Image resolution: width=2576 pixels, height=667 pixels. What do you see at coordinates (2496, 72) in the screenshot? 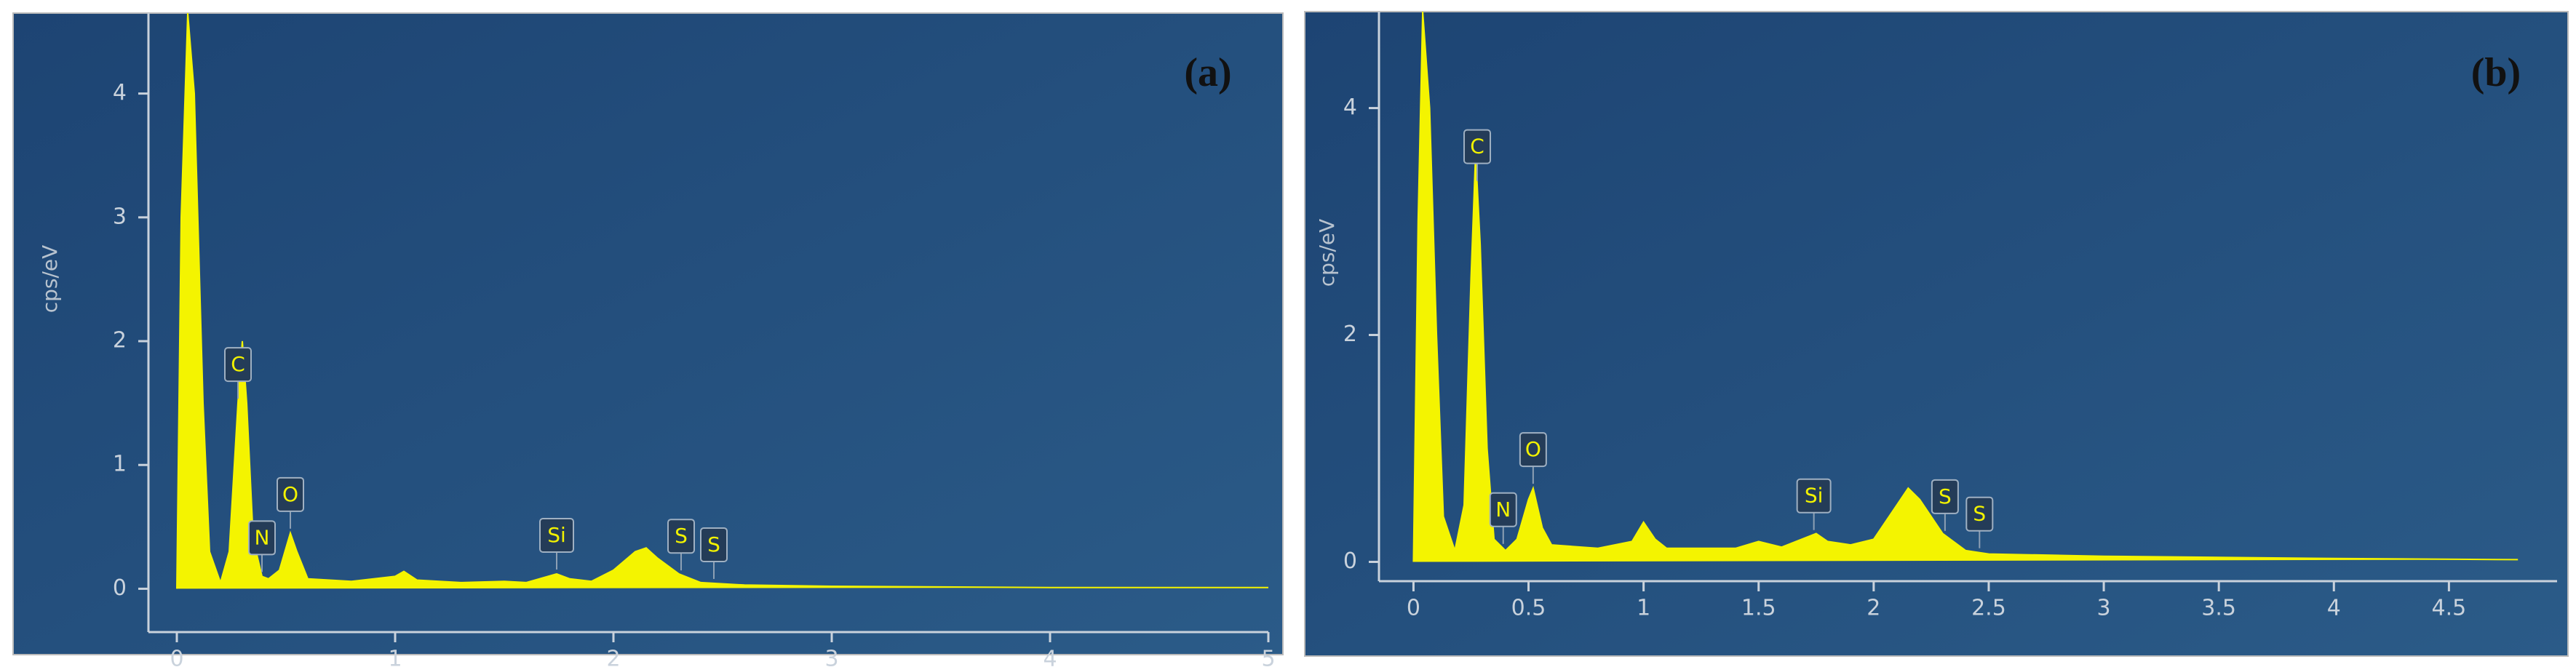
I see `panel-label: (b)` at bounding box center [2496, 72].